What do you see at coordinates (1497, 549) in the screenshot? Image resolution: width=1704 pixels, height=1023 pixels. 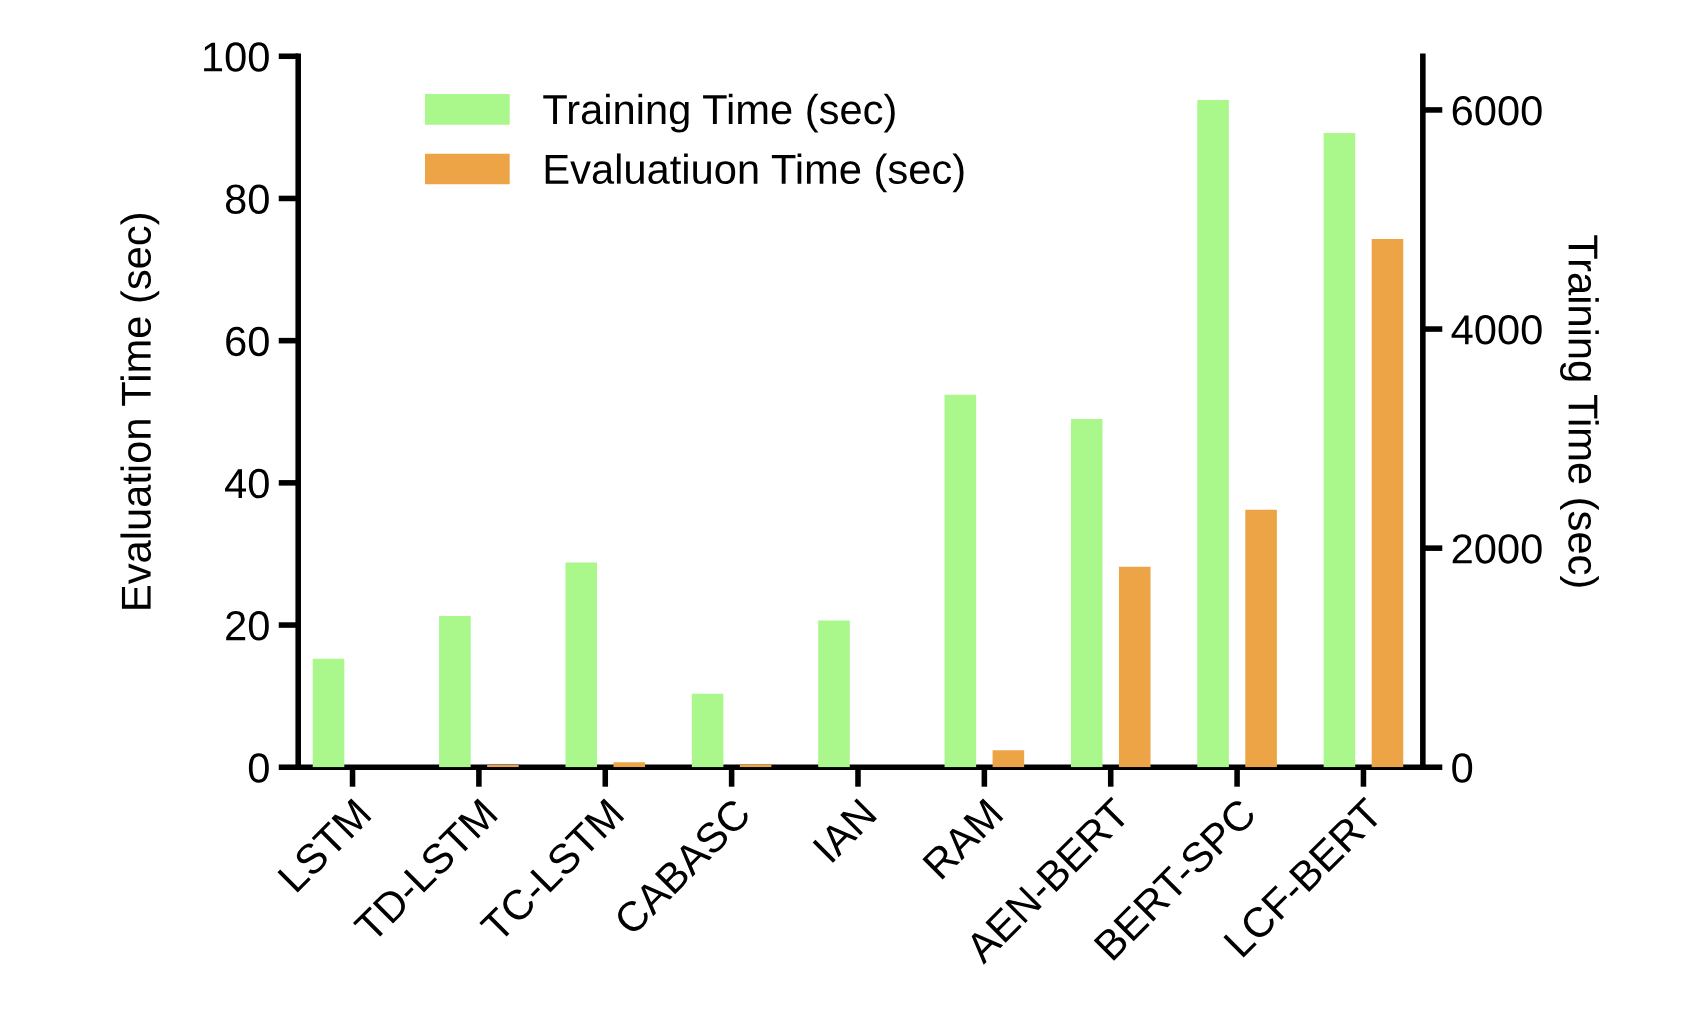 I see `y2-tick-label: 2000` at bounding box center [1497, 549].